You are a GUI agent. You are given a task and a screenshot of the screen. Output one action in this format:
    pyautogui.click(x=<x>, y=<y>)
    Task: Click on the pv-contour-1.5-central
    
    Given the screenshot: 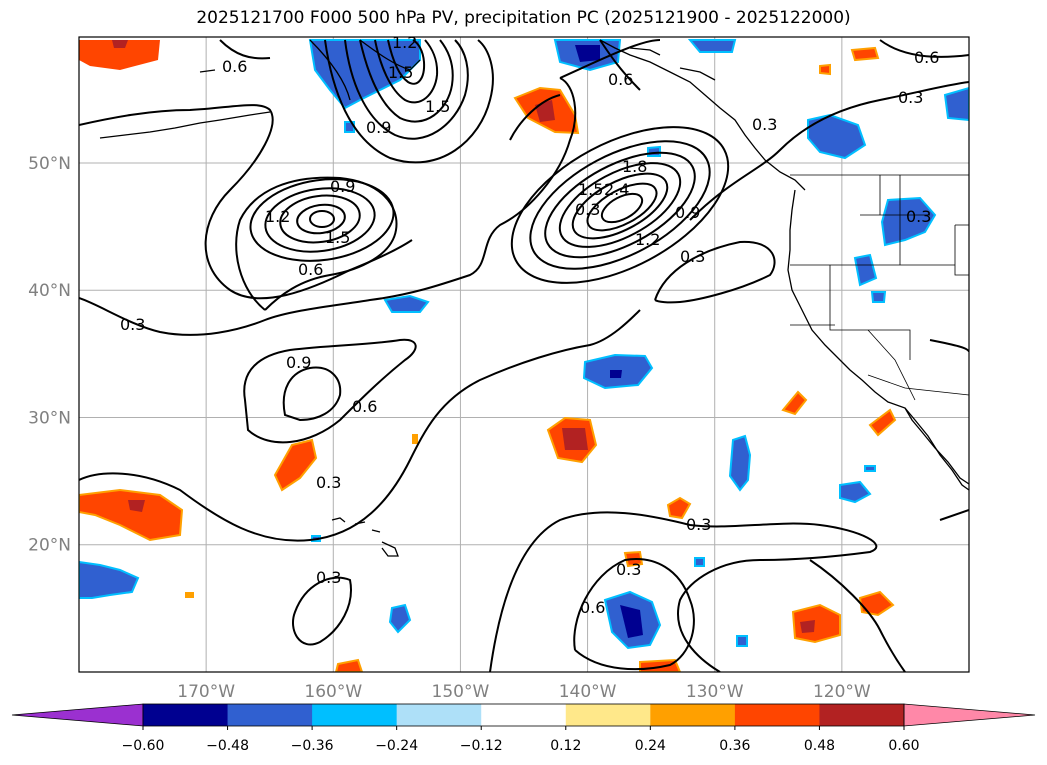 What is the action you would take?
    pyautogui.click(x=620, y=205)
    